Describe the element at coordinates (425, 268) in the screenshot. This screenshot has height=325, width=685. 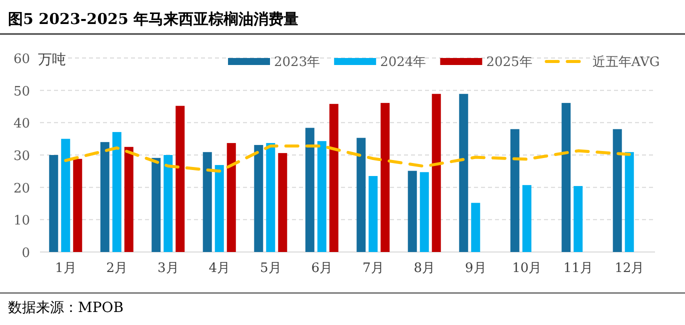
I see `x-tick-label: 8月` at that location.